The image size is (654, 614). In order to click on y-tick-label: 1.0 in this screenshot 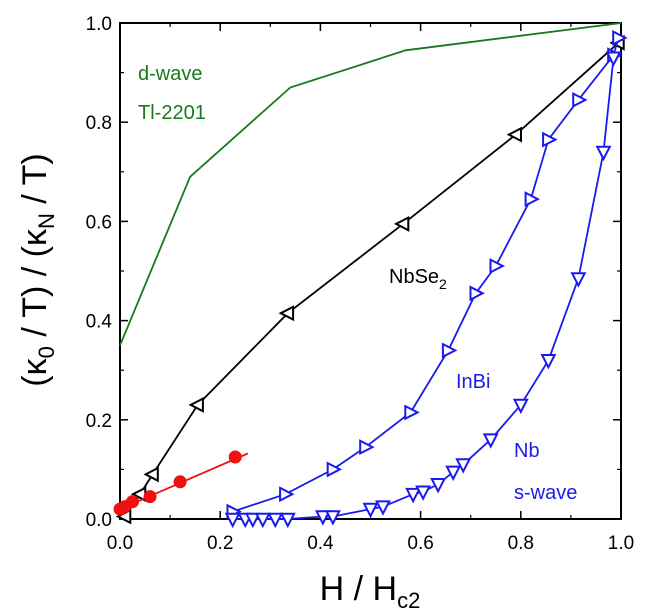, I will do `click(99, 24)`.